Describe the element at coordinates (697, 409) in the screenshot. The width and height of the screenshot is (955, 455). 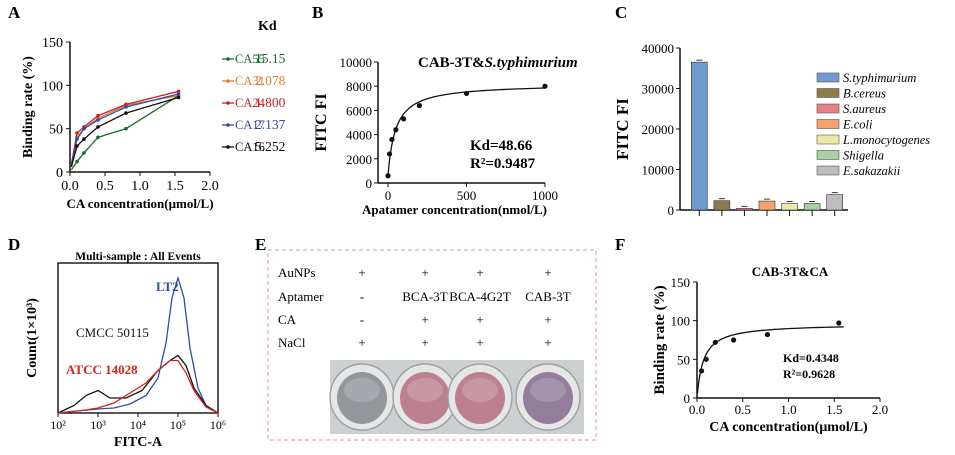
I see `x-tick-label: 0.0` at that location.